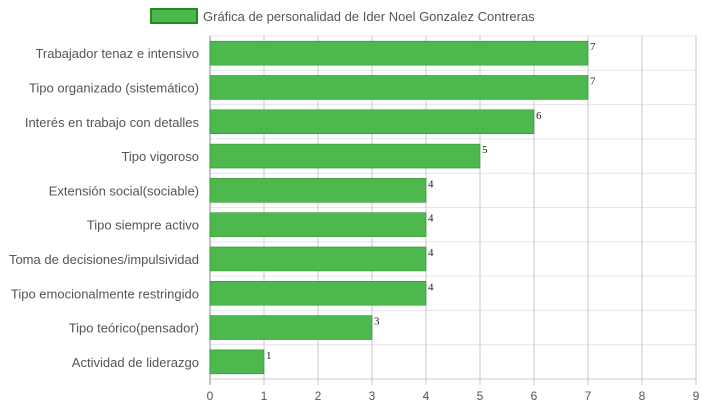 The image size is (702, 409). Describe the element at coordinates (534, 396) in the screenshot. I see `x-tick-label: 6` at that location.